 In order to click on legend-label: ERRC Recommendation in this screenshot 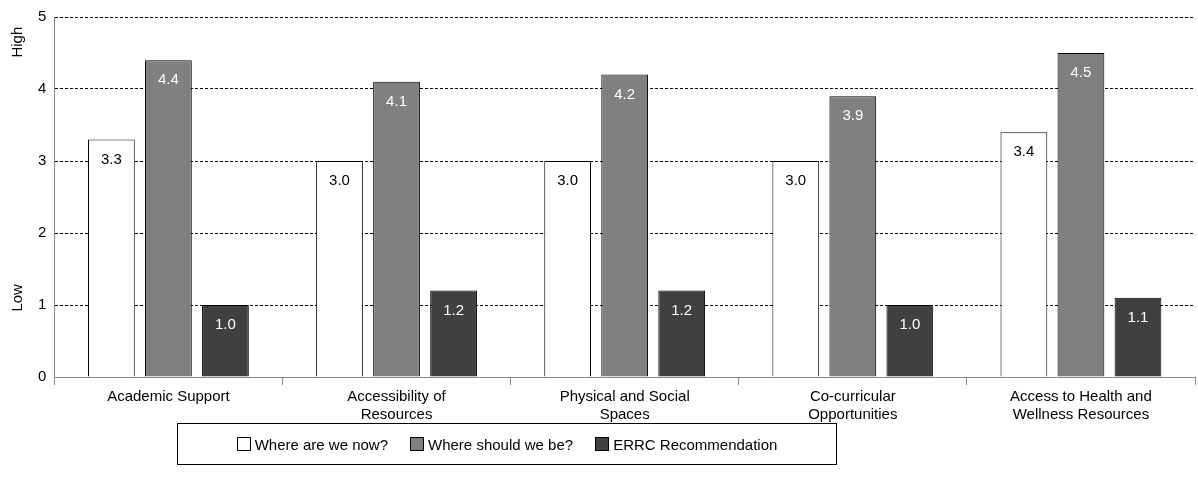, I will do `click(695, 444)`.